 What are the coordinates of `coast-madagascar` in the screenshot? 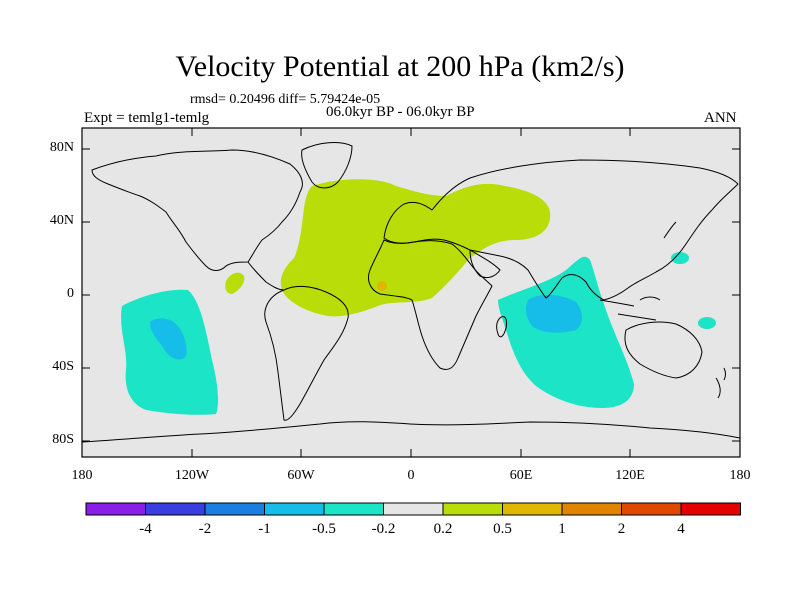 It's located at (501, 326).